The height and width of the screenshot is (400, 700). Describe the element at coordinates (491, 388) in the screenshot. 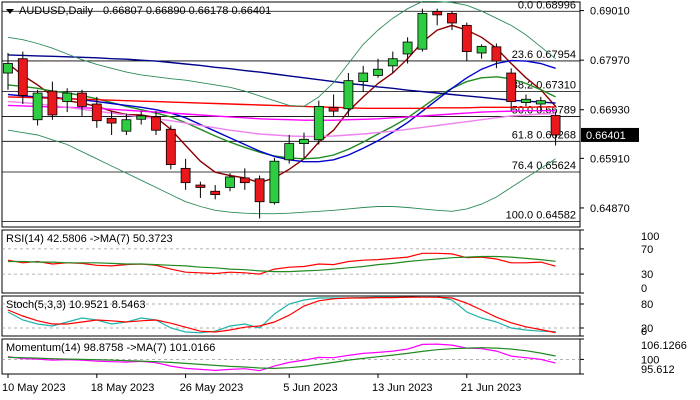

I see `x-tick-label: 21 Jun 2023` at that location.